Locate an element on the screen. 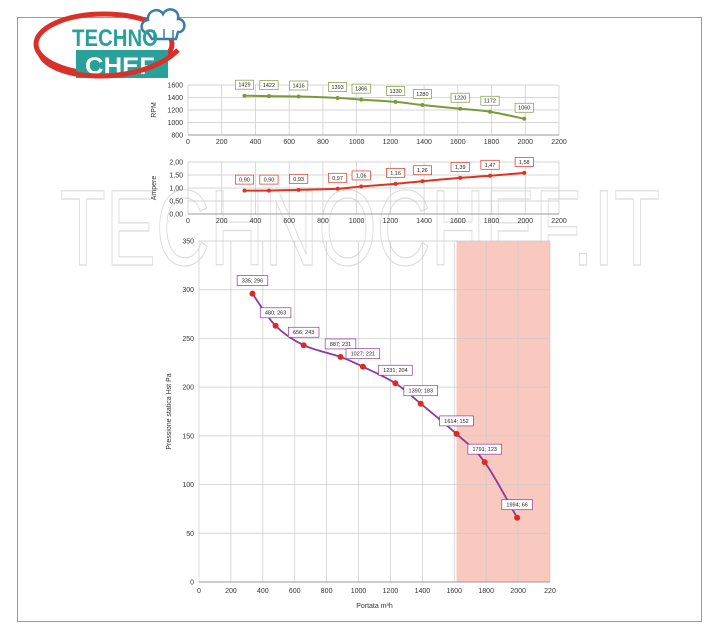 Image resolution: width=720 pixels, height=640 pixels. x-tick-label: 200 is located at coordinates (222, 221).